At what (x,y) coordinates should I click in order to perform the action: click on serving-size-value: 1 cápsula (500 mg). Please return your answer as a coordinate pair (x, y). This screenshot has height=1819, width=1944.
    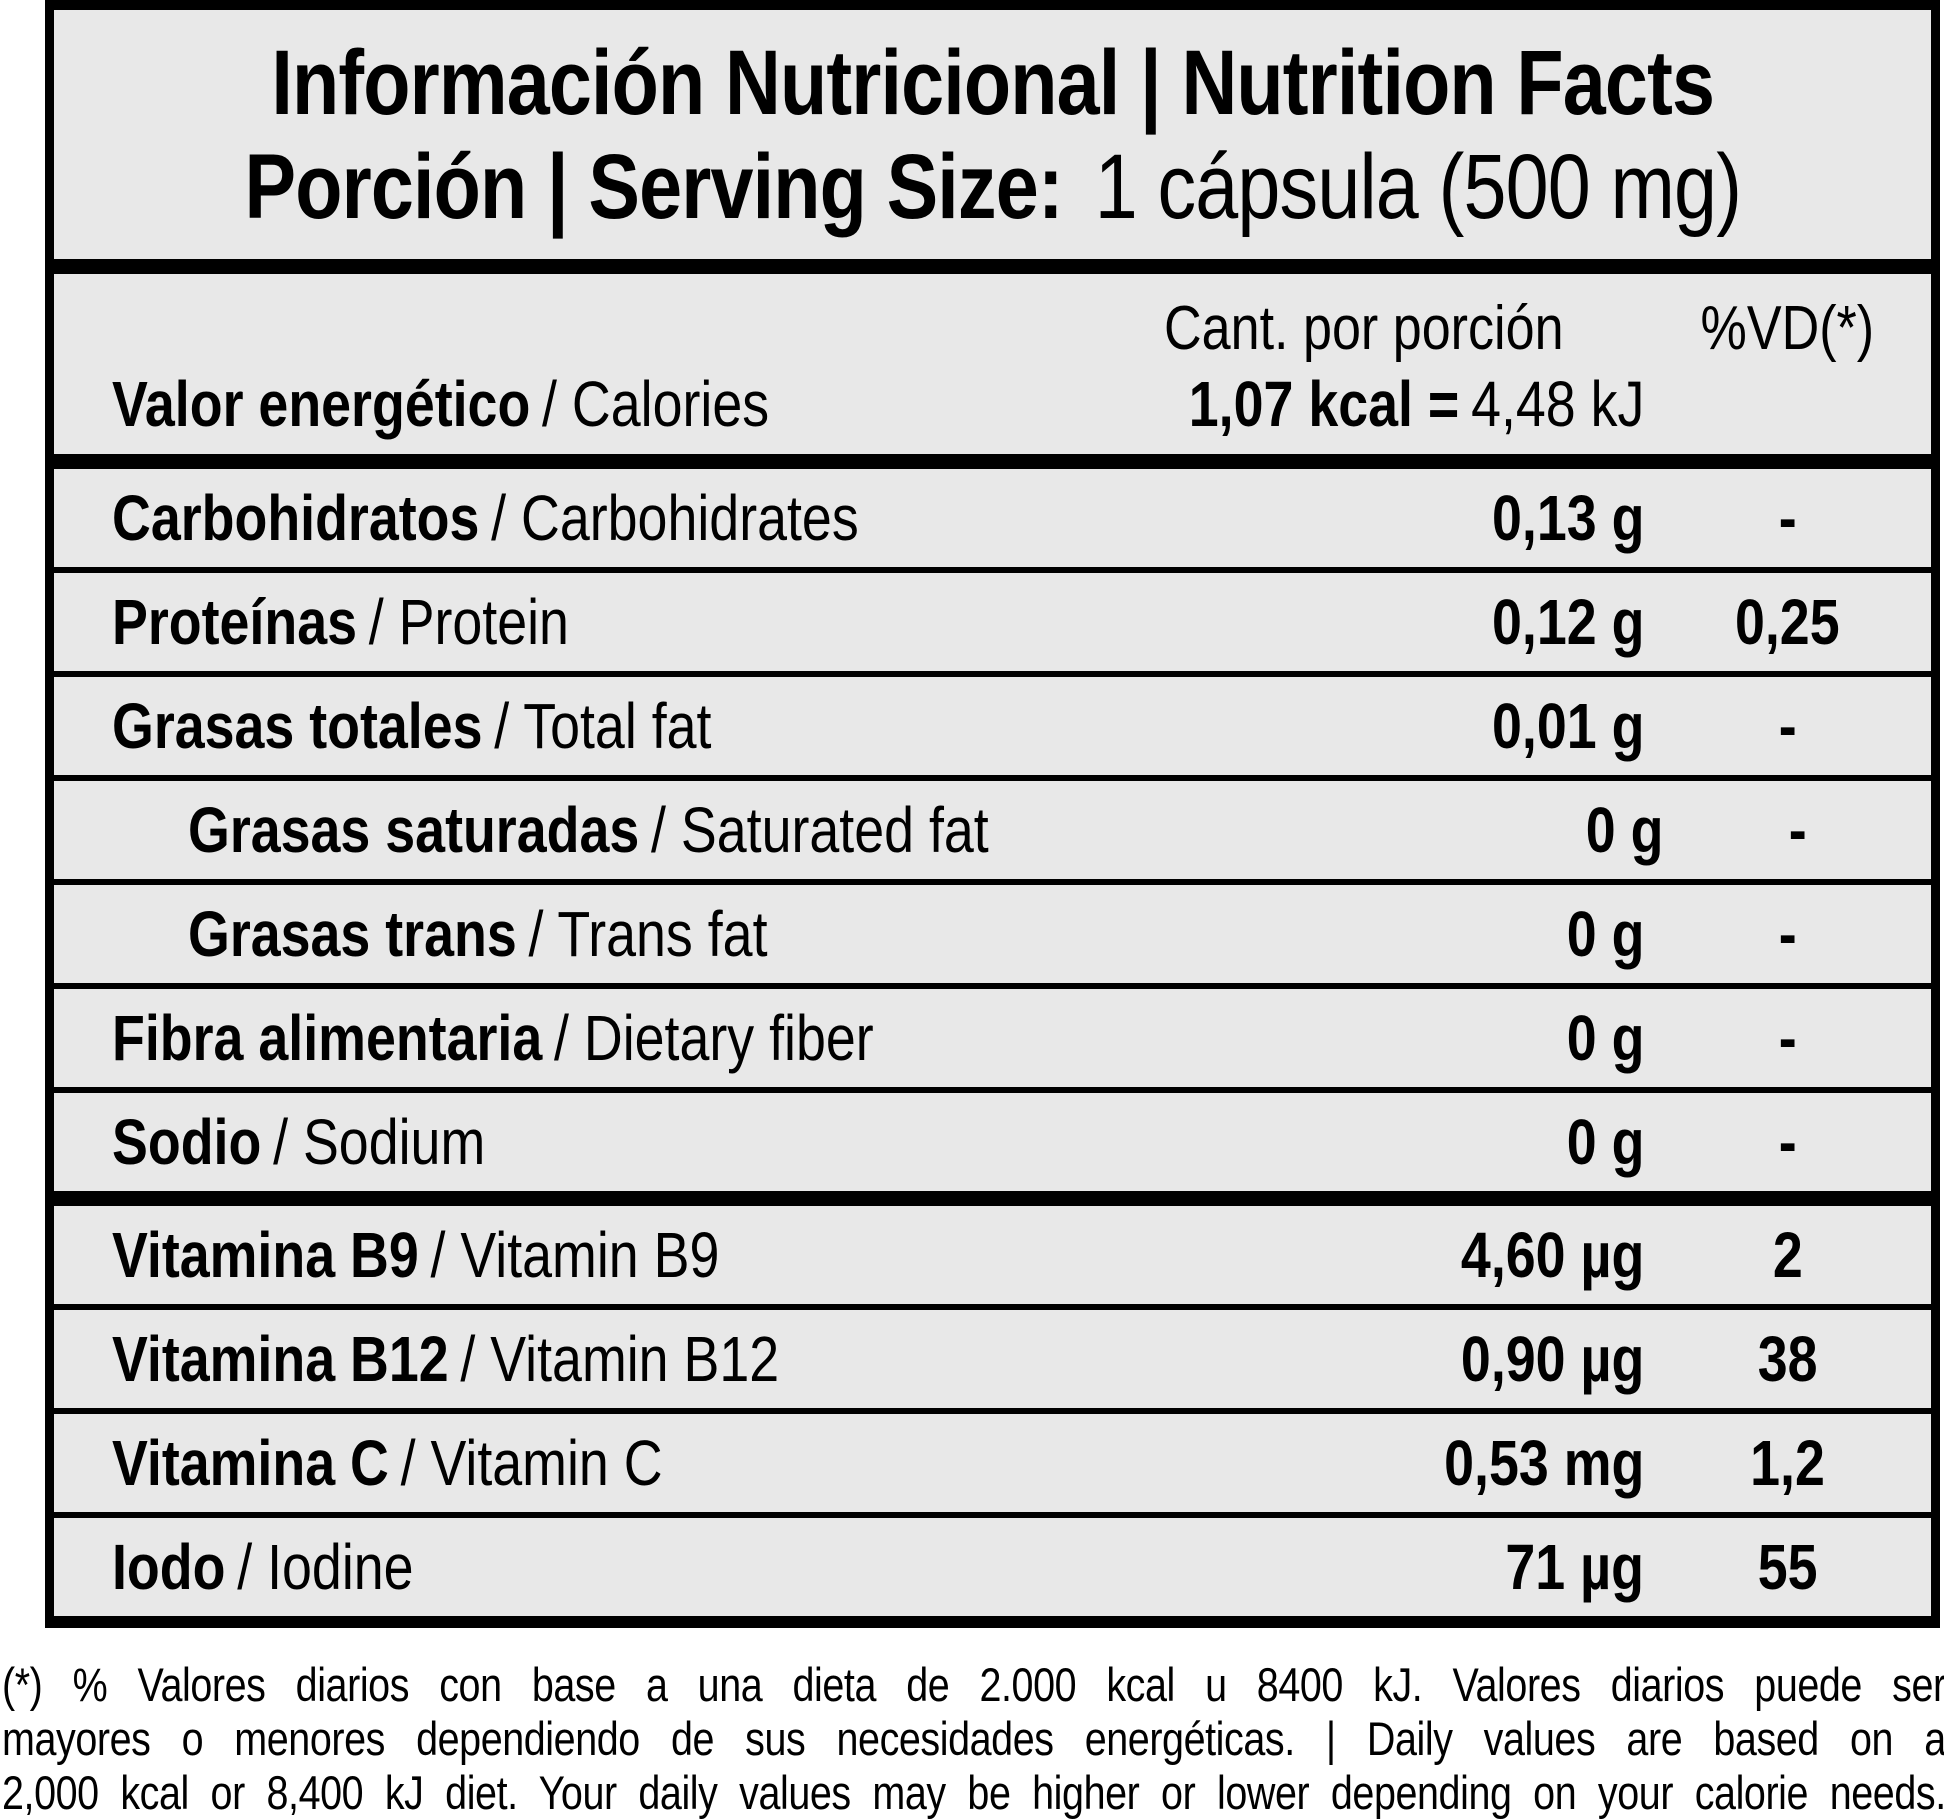
    Looking at the image, I should click on (1417, 187).